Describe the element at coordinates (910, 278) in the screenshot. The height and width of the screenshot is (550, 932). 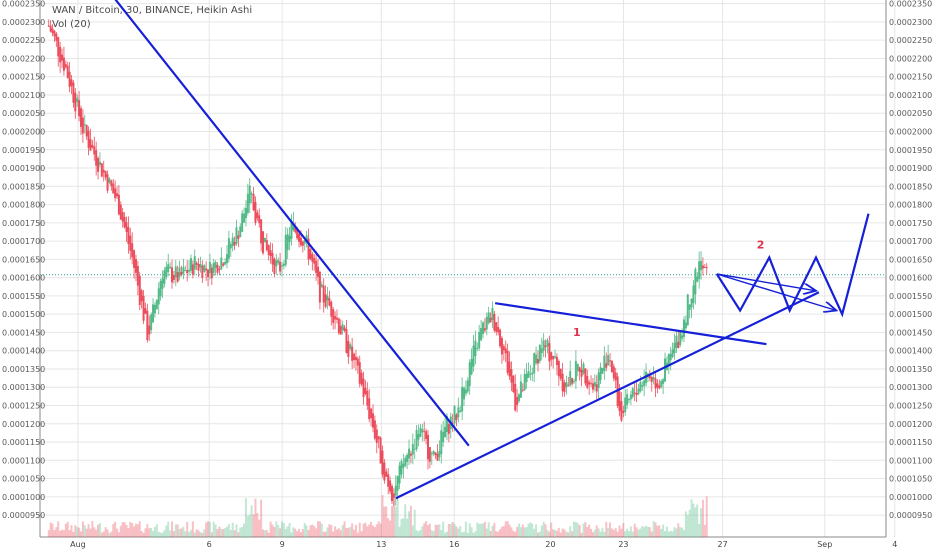
I see `y-tick-label-right: 0.0001600` at that location.